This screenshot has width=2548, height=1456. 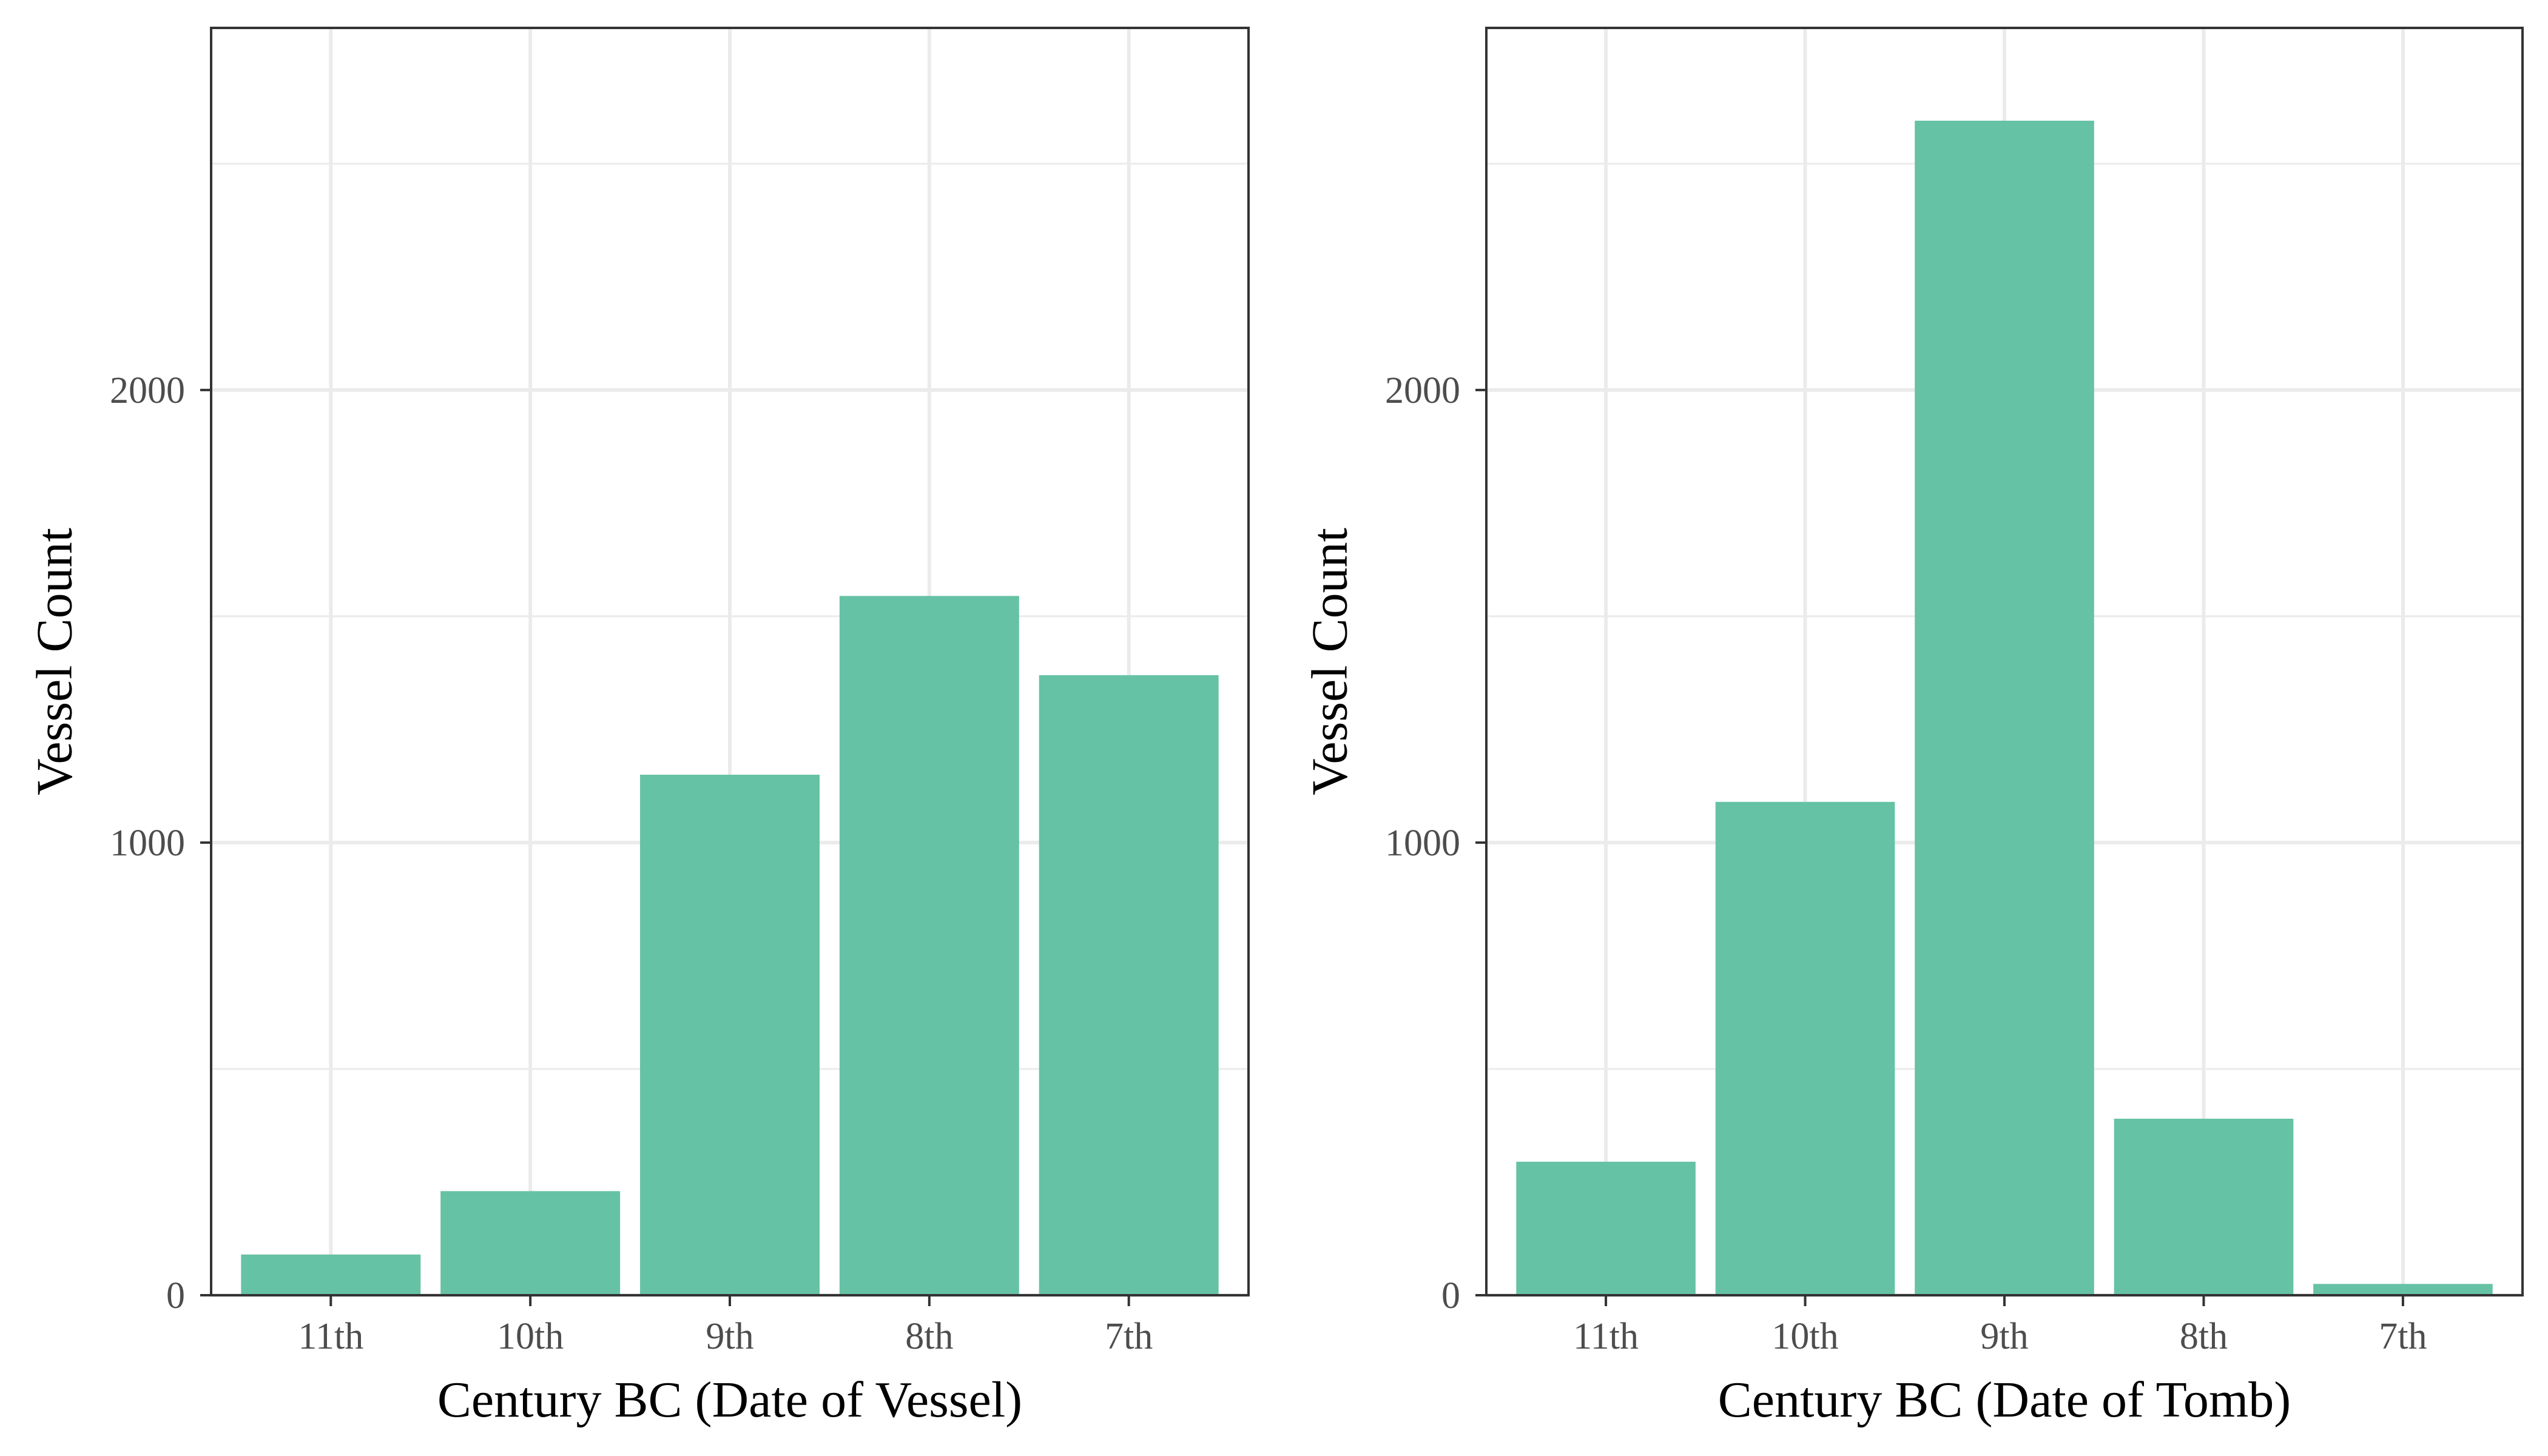 What do you see at coordinates (2004, 1400) in the screenshot?
I see `x-axis-title: Century BC (Date of Tomb)` at bounding box center [2004, 1400].